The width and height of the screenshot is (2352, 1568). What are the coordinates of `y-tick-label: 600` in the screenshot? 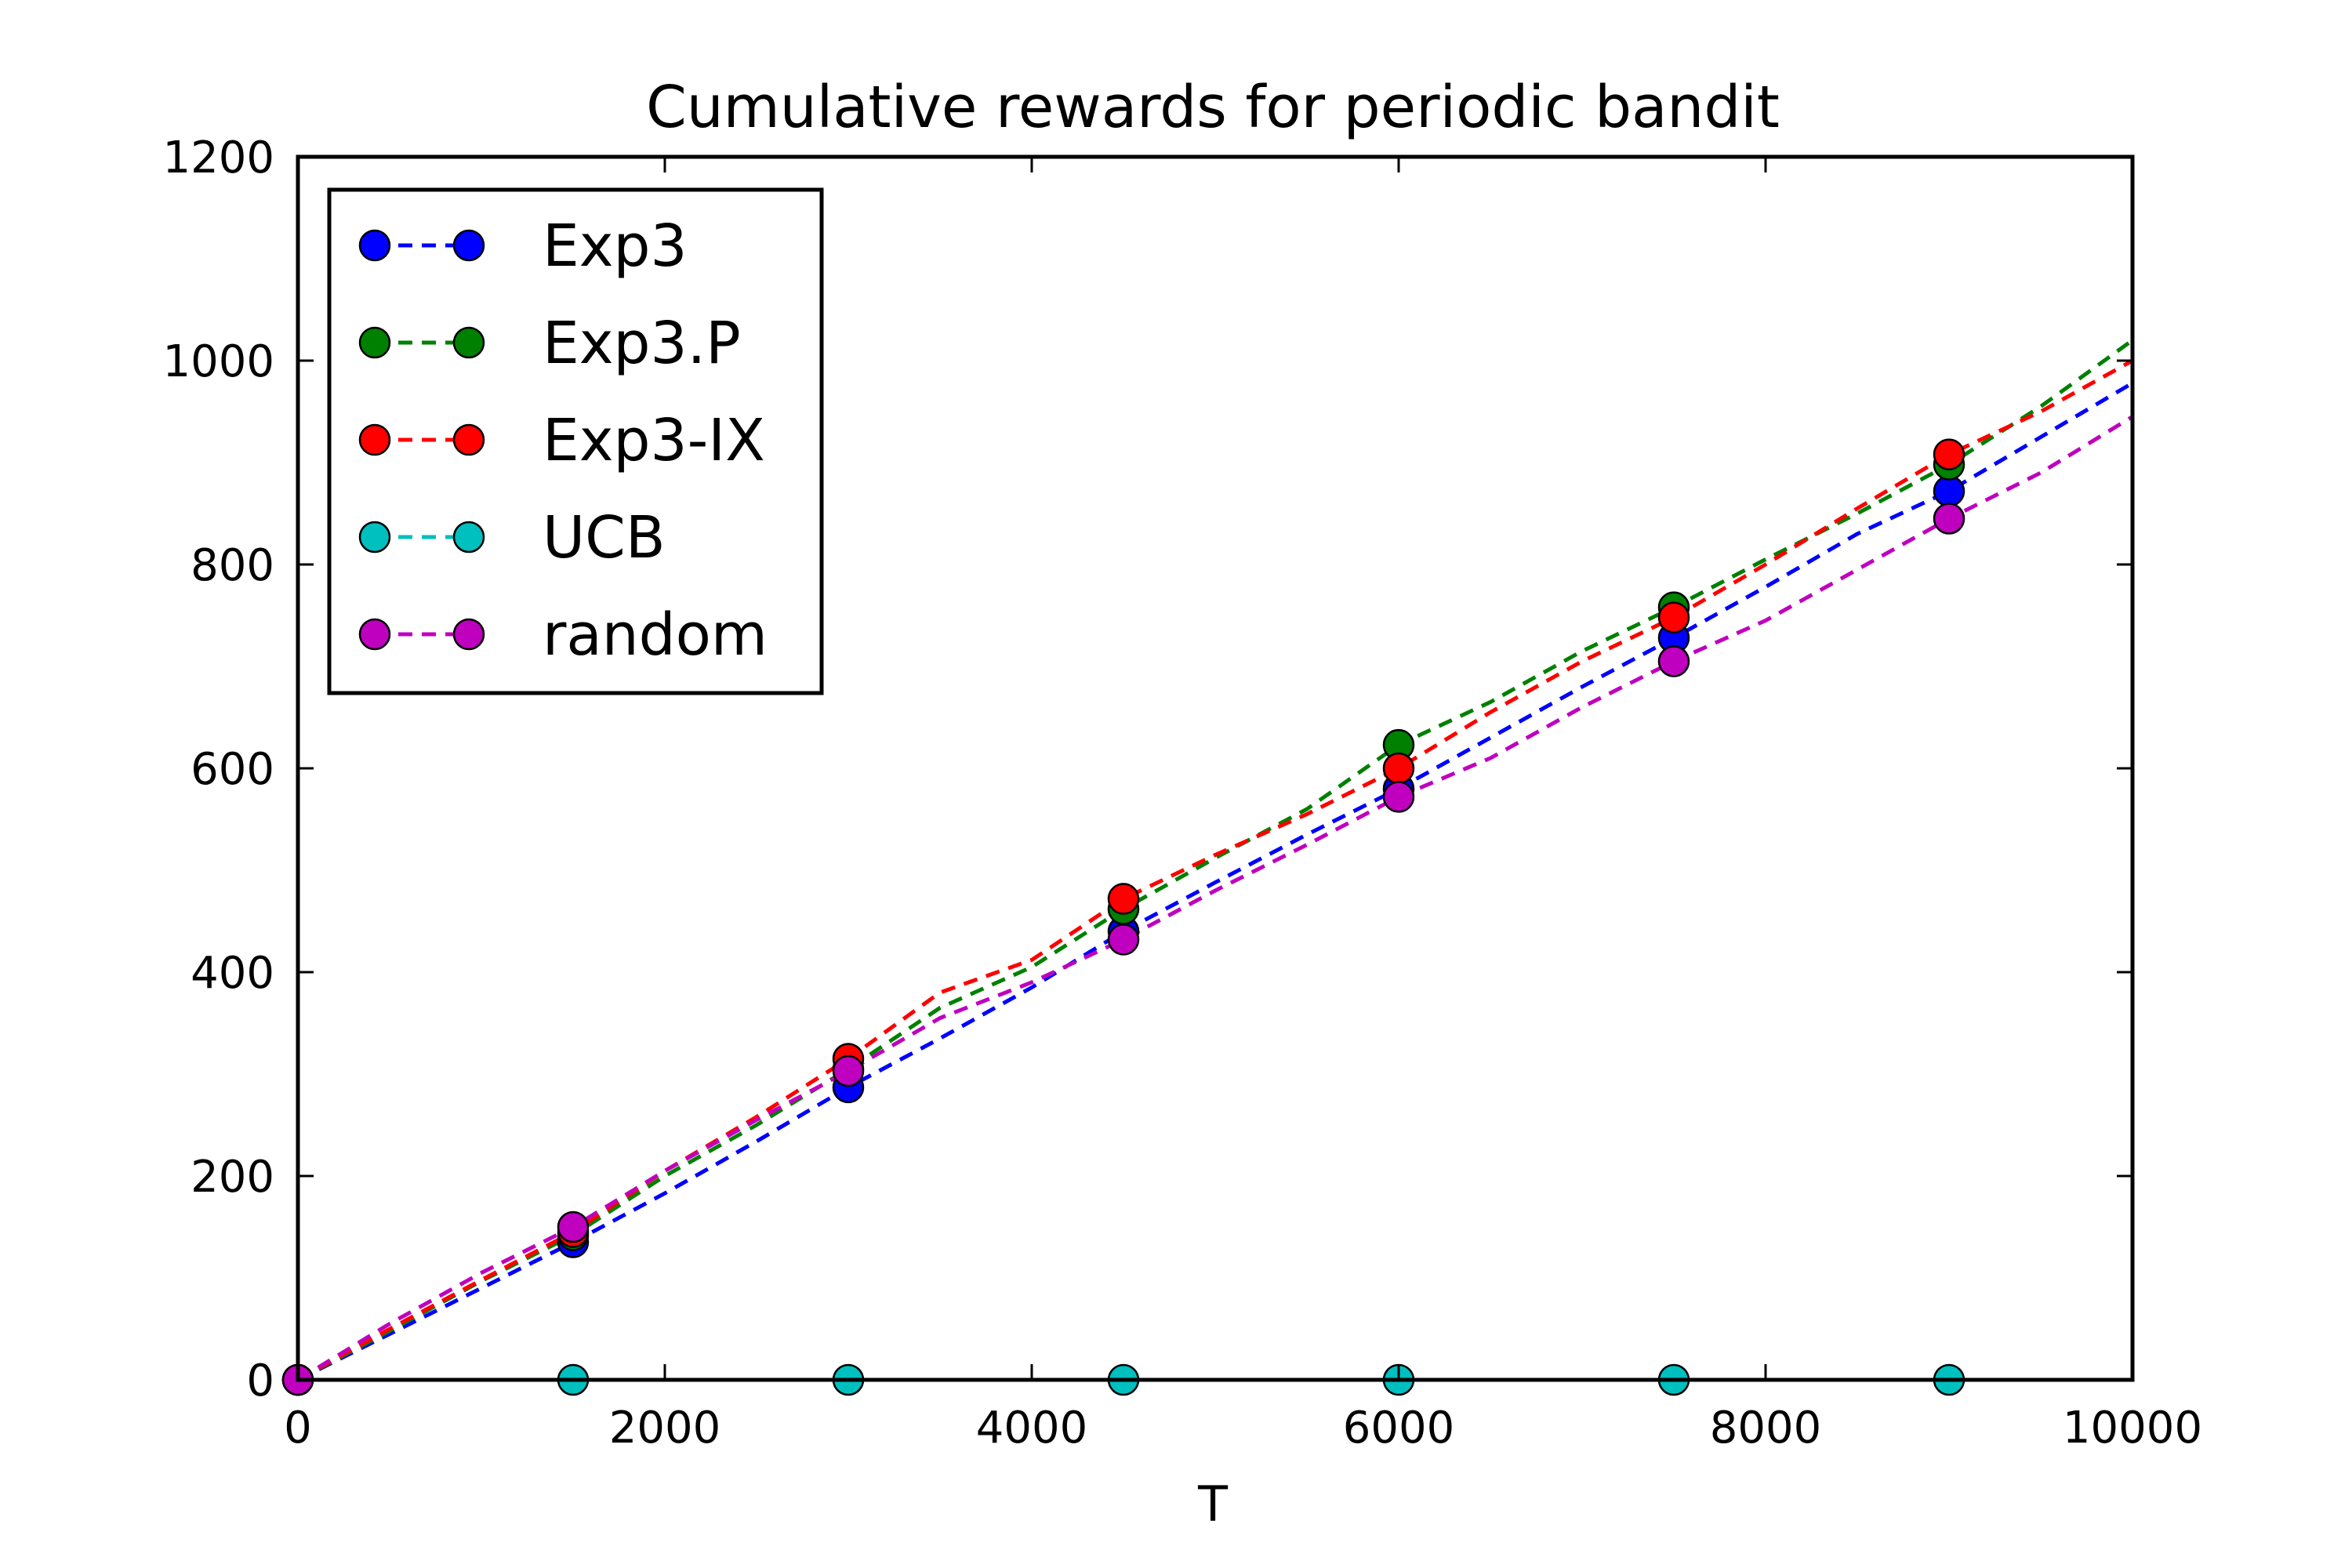 It's located at (232, 769).